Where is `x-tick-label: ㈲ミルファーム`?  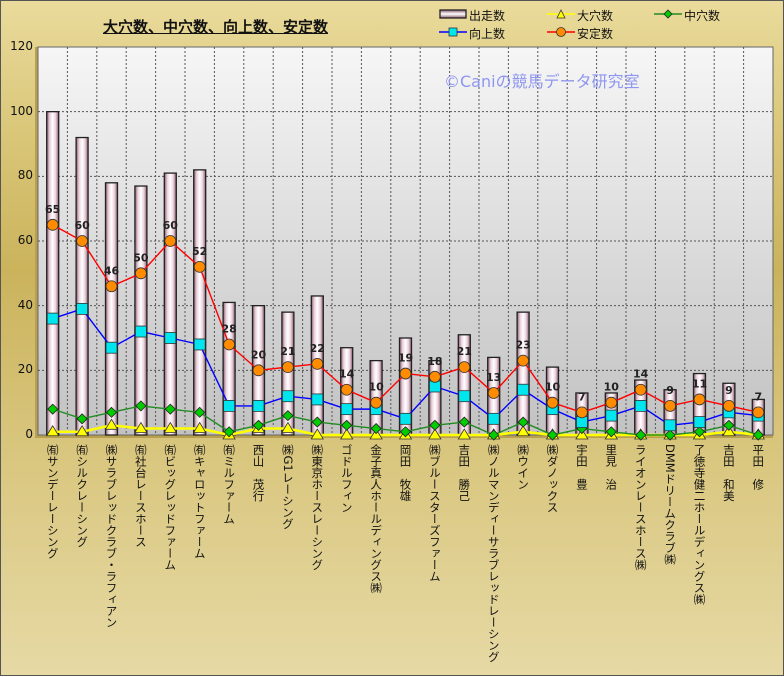 x-tick-label: ㈲ミルファーム is located at coordinates (229, 484).